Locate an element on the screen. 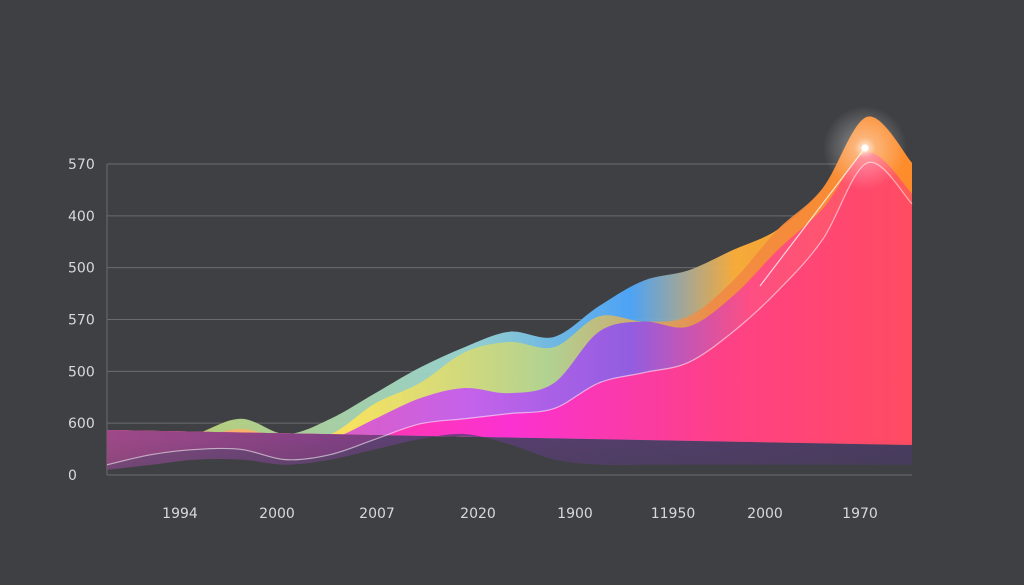 This screenshot has height=585, width=1024. x-tick-label: 2020 is located at coordinates (478, 514).